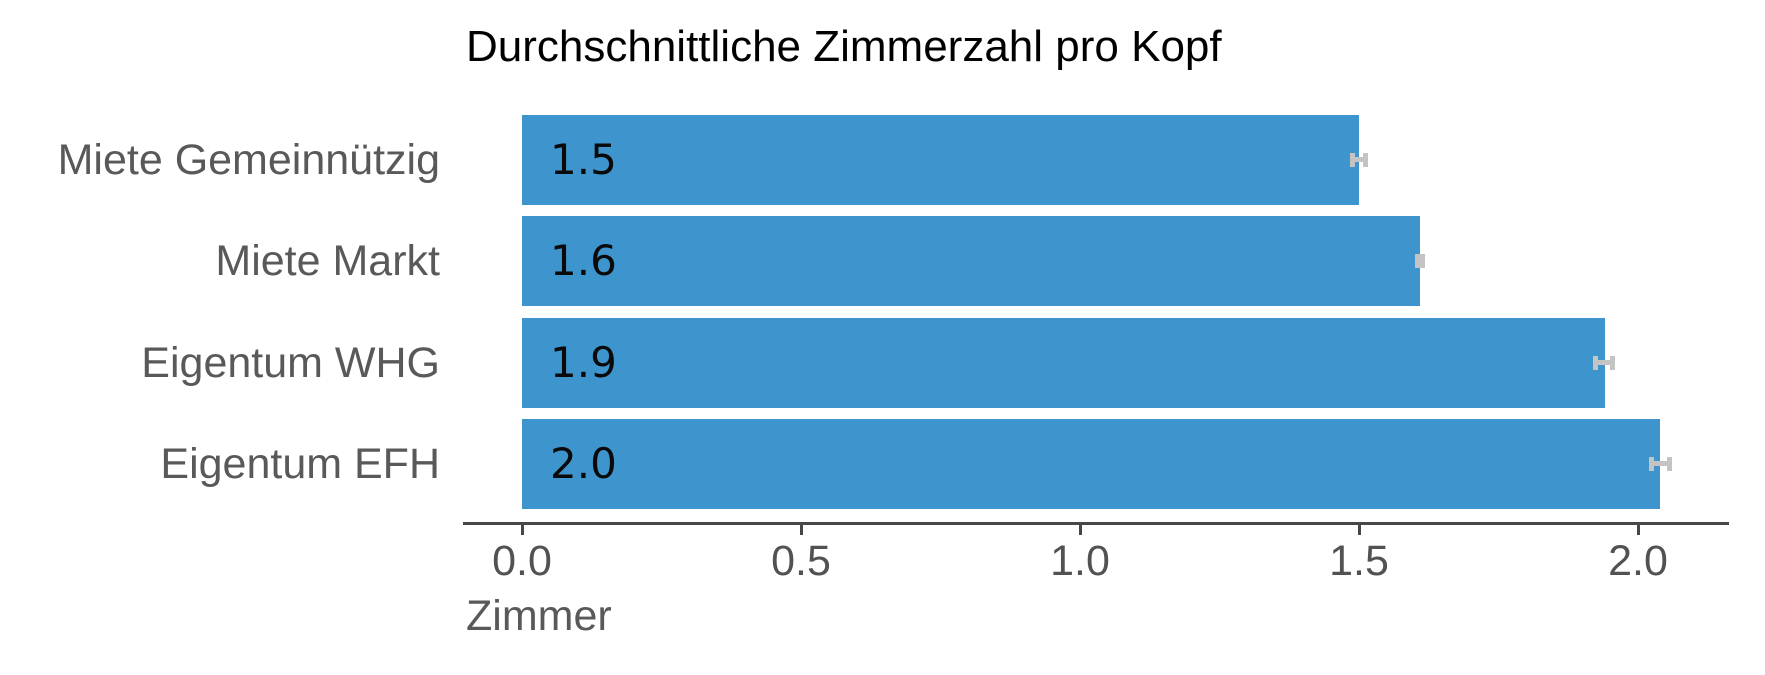 The image size is (1765, 675). What do you see at coordinates (971, 261) in the screenshot?
I see `bar: 1.6` at bounding box center [971, 261].